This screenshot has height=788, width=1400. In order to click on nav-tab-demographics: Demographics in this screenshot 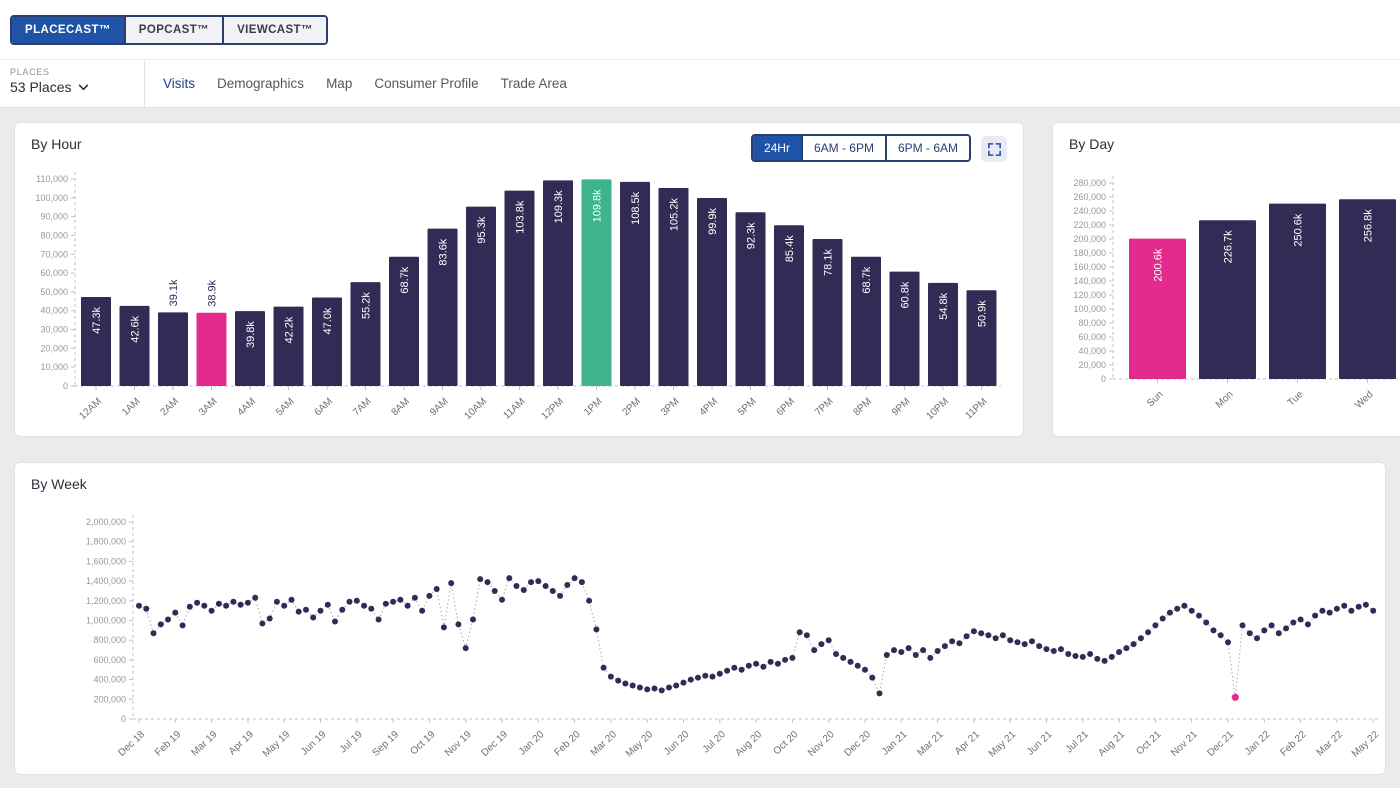, I will do `click(261, 83)`.